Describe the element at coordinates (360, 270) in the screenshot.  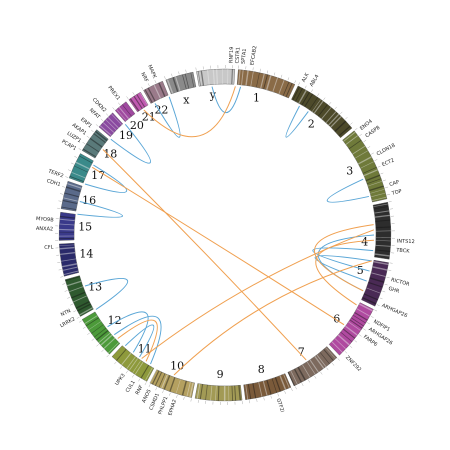
I see `chromosome-label: 5` at that location.